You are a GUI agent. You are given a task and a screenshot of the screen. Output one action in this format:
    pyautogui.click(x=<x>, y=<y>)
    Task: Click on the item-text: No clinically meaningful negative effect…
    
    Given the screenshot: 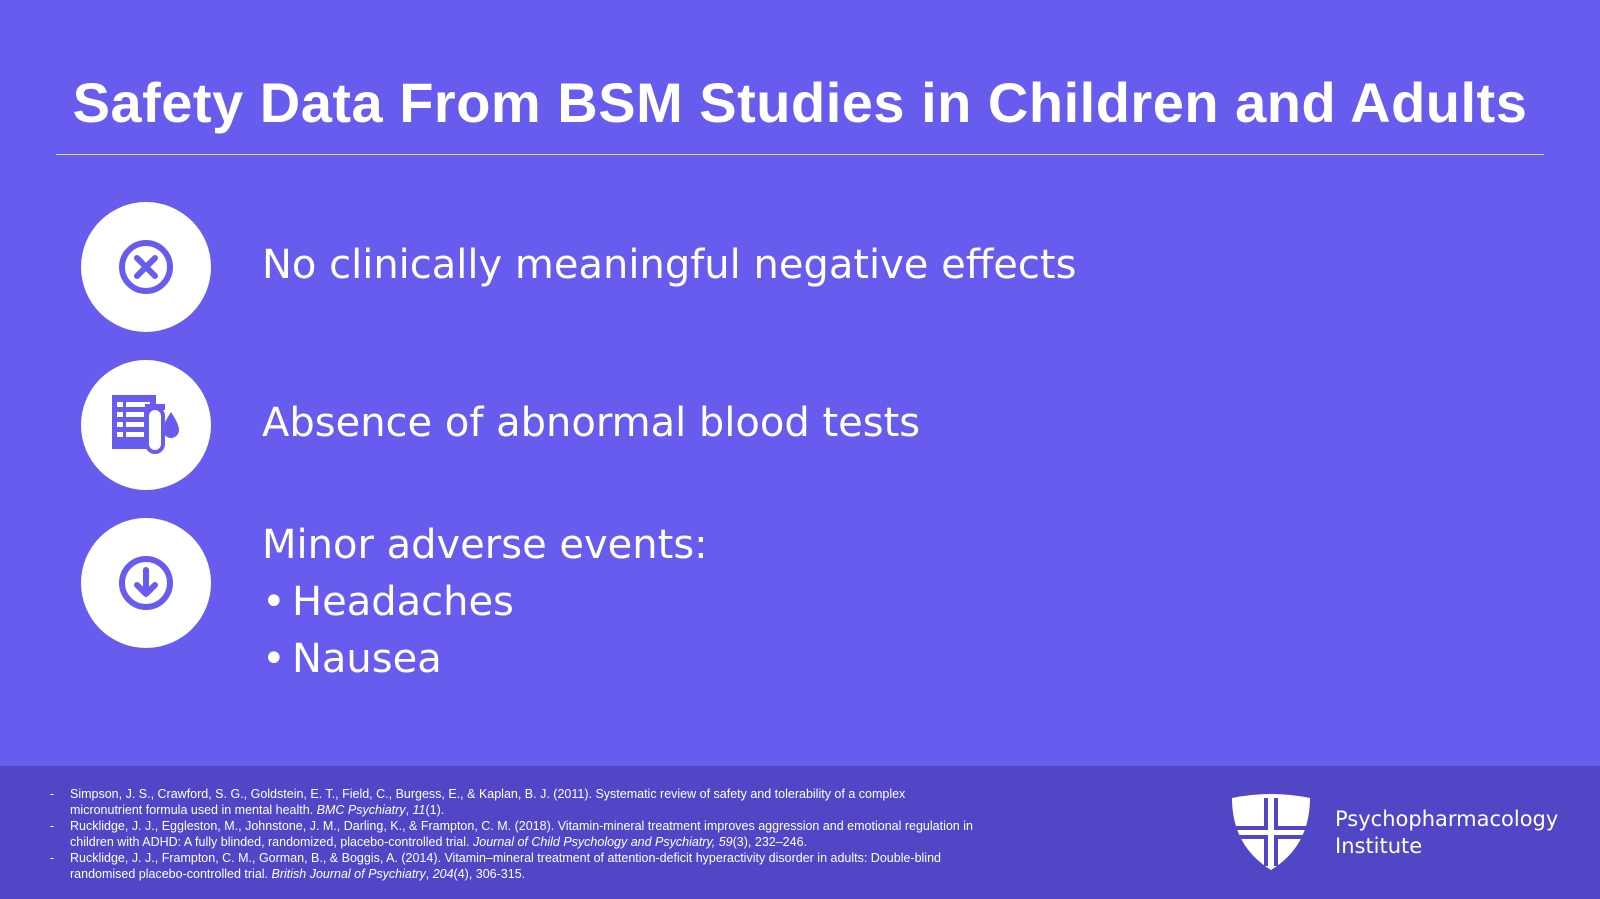 What is the action you would take?
    pyautogui.click(x=669, y=265)
    